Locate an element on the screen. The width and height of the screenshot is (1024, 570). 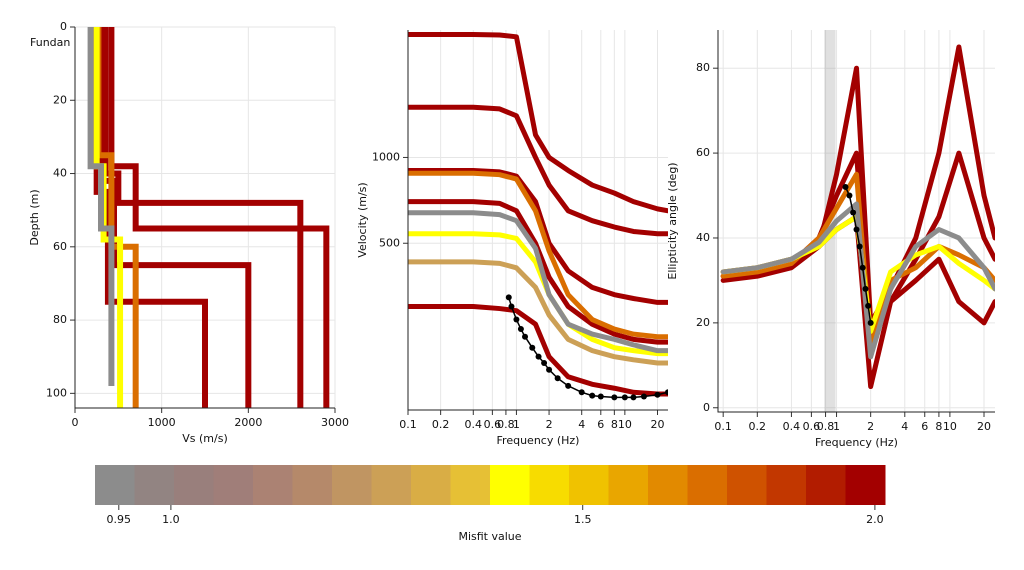
x-axis-label: Vs (m/s) is located at coordinates (205, 438).